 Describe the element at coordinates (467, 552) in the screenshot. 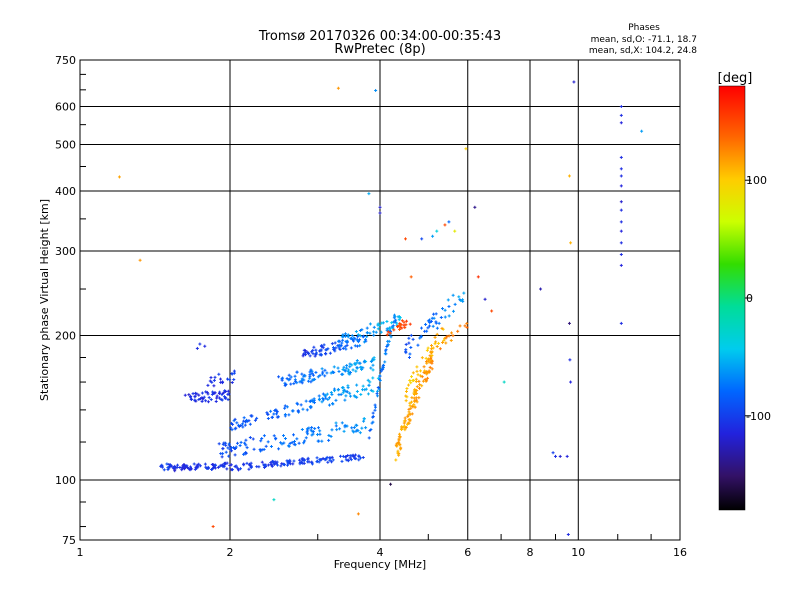

I see `x-tick-label: 6` at that location.